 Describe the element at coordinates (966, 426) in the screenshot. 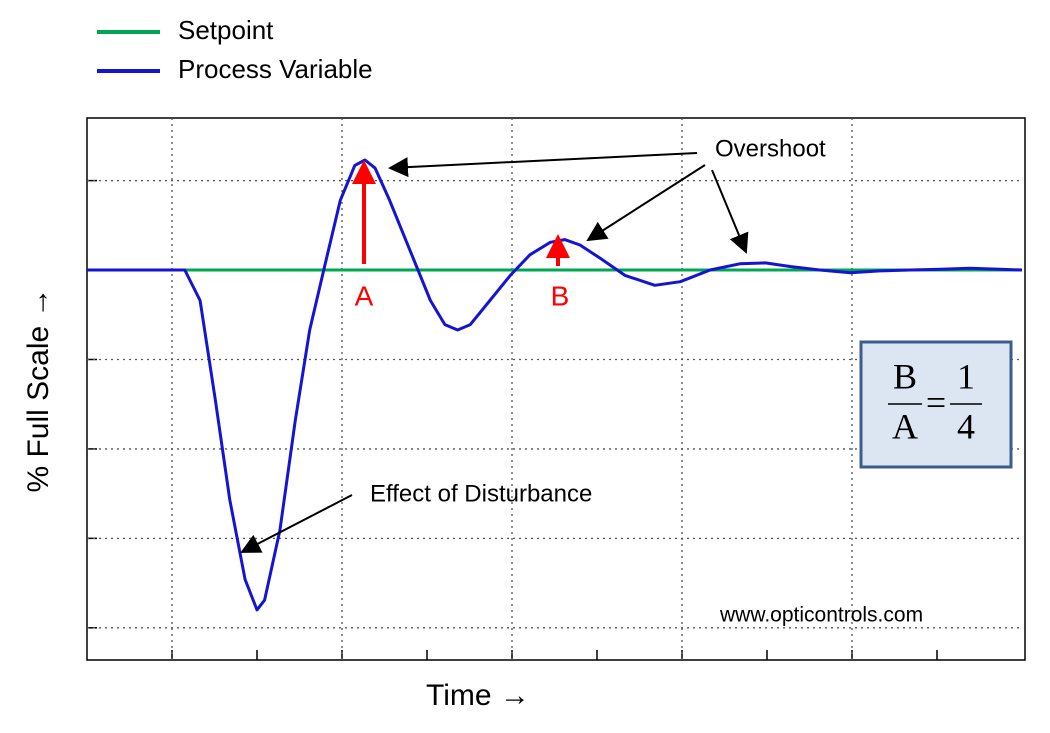

I see `formula: 4` at that location.